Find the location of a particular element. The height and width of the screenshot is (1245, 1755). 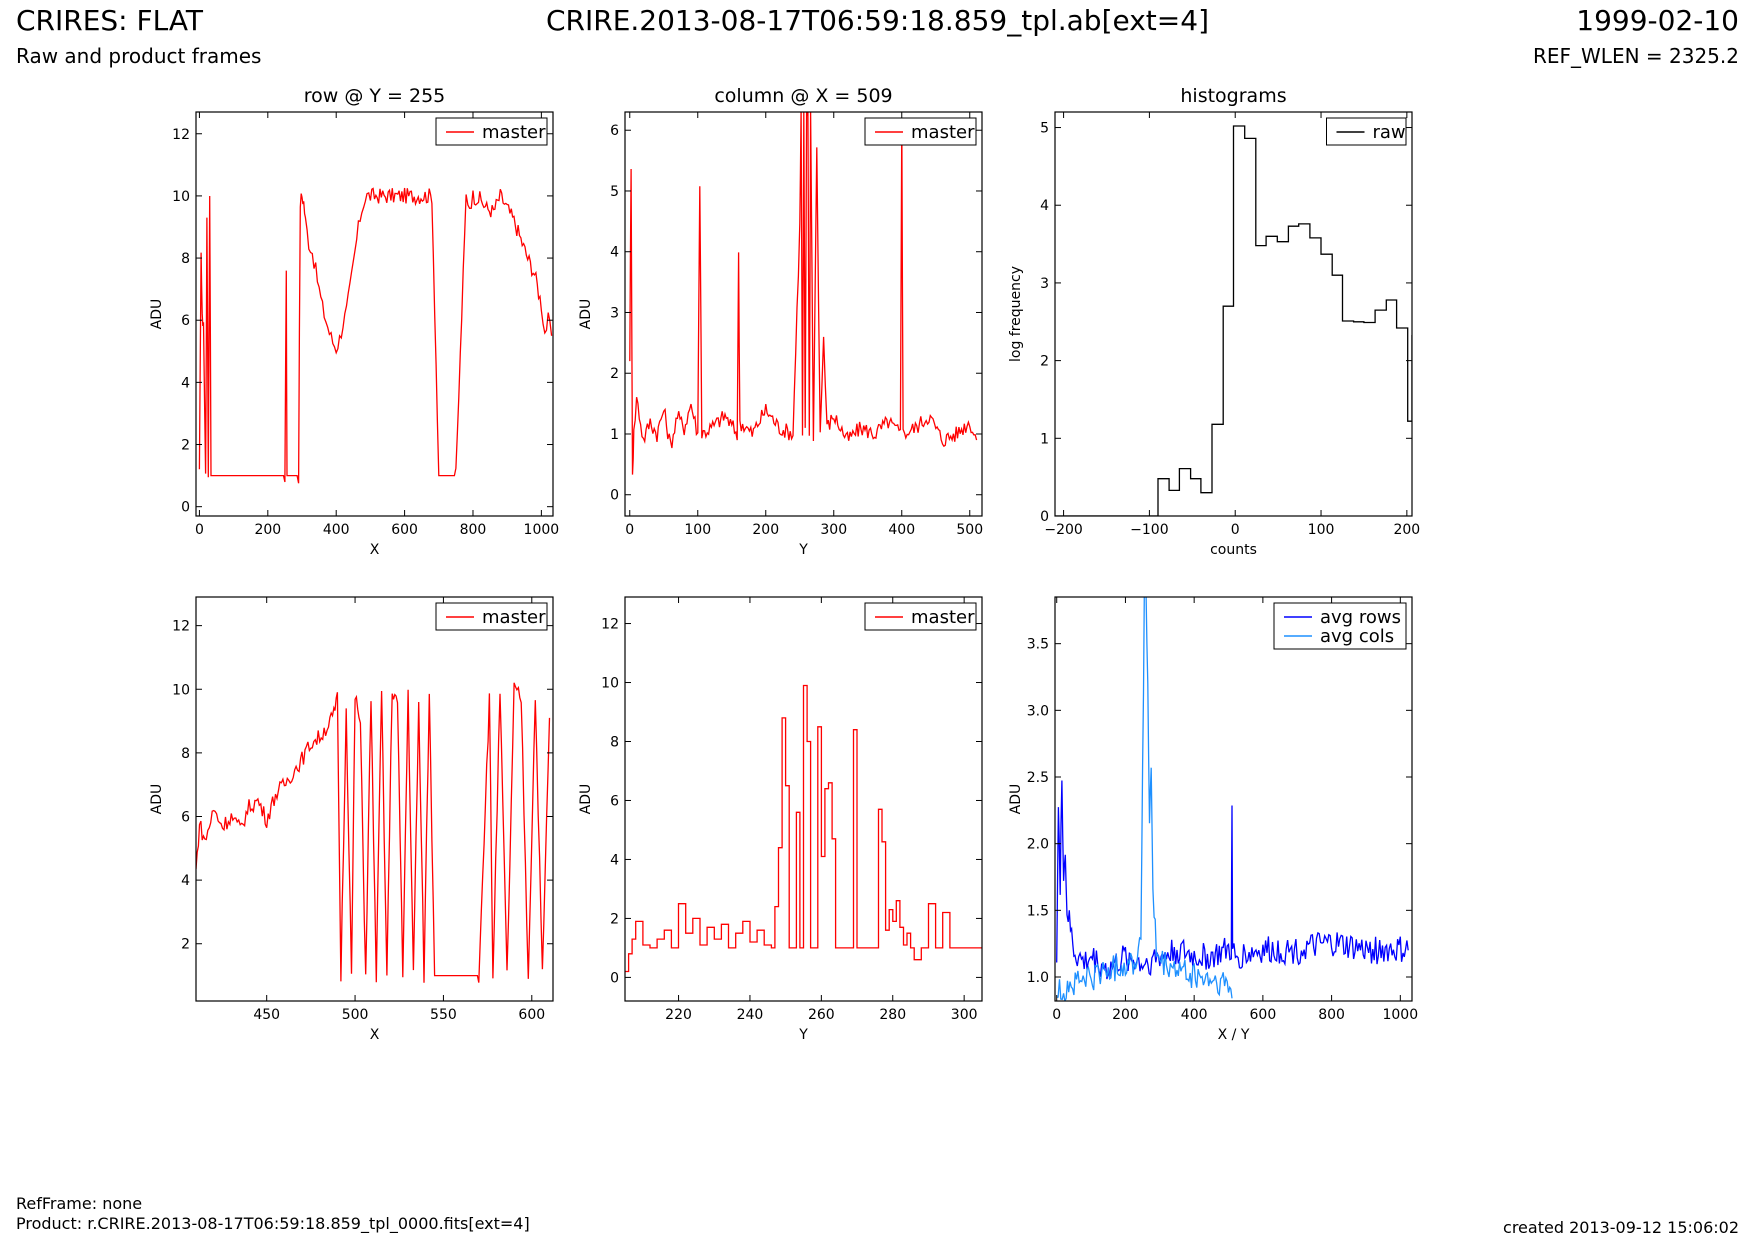

x-axis-label: X is located at coordinates (375, 1035).